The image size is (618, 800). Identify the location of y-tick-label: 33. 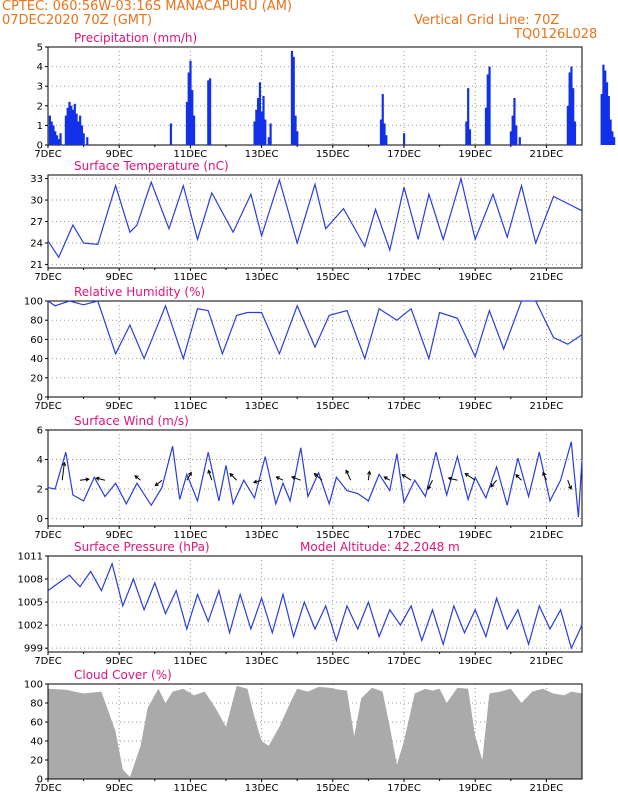
(36, 179).